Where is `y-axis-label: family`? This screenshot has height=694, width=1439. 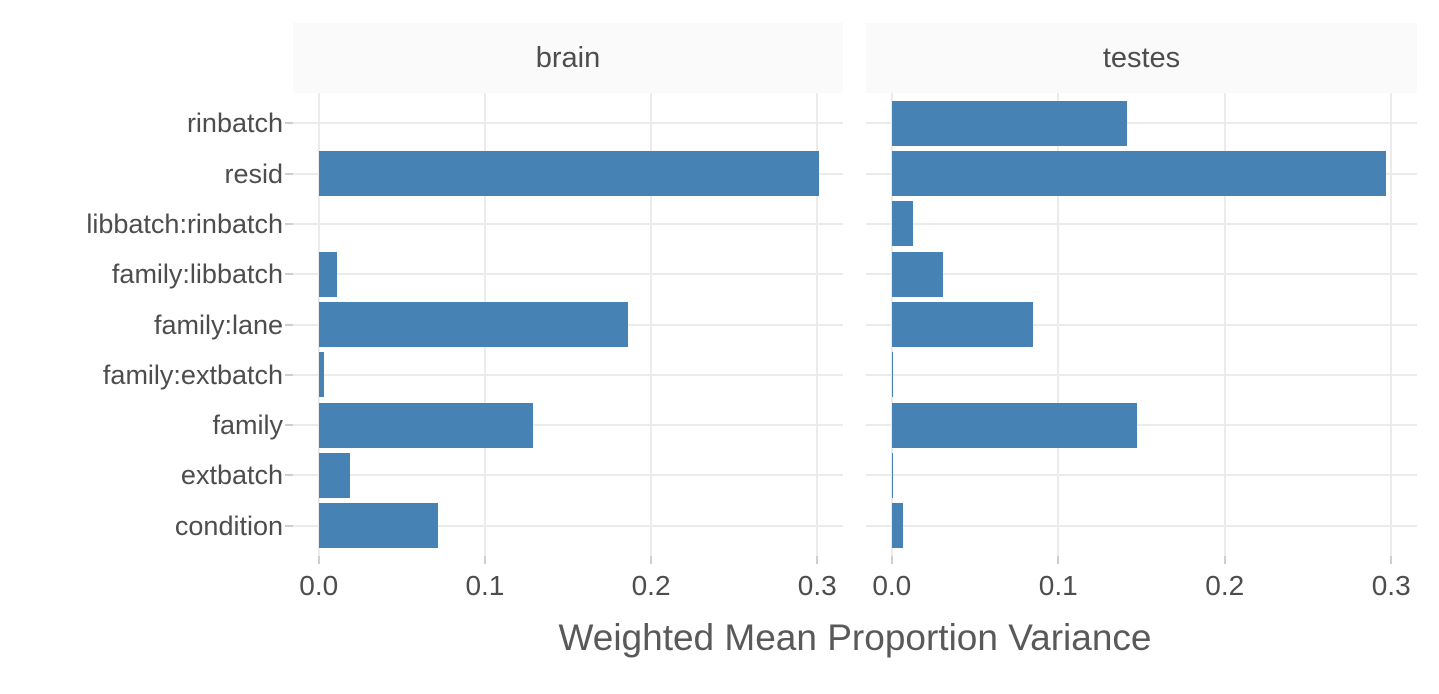
y-axis-label: family is located at coordinates (247, 425).